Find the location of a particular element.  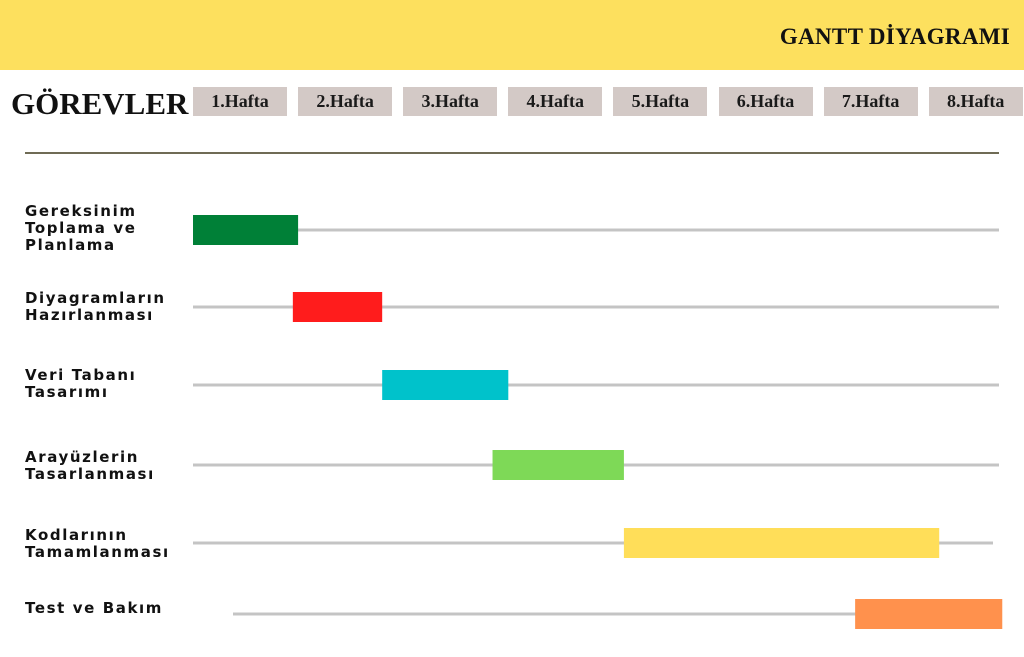

week-header-1: 1.Hafta is located at coordinates (240, 101).